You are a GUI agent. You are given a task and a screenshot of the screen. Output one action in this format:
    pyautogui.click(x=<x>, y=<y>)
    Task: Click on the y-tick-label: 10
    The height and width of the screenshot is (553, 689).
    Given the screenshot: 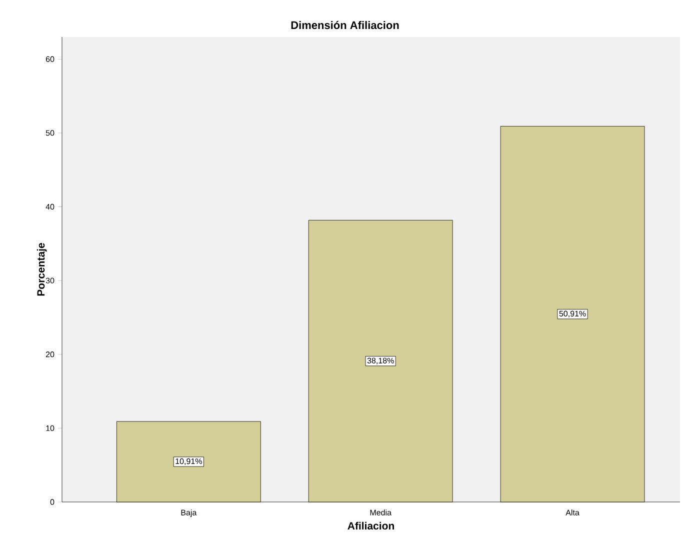 What is the action you would take?
    pyautogui.click(x=50, y=428)
    